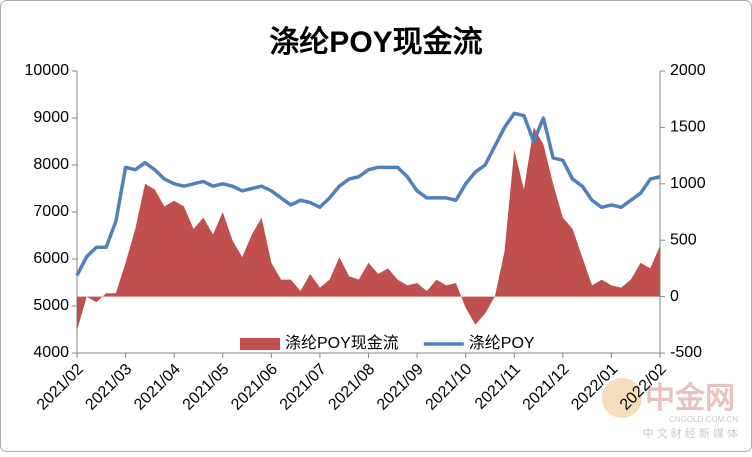 The width and height of the screenshot is (752, 457). I want to click on y2-tick-label: 0, so click(674, 296).